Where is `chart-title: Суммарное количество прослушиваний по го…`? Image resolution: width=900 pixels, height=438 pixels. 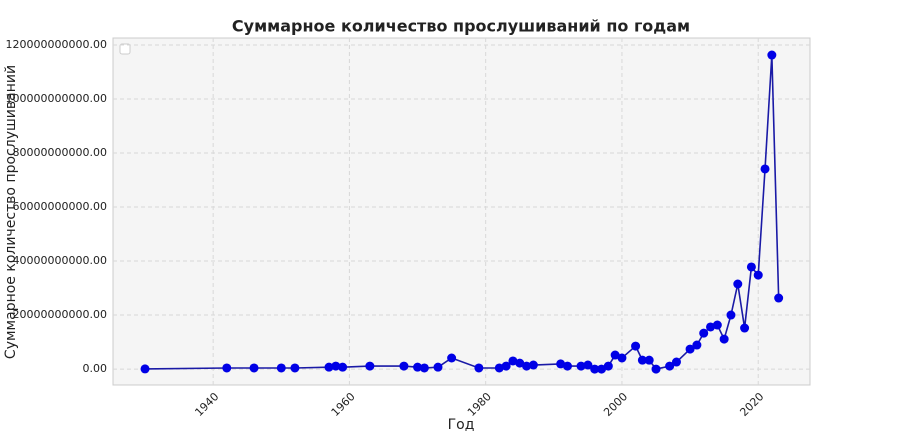
chart-title: Суммарное количество прослушиваний по го… is located at coordinates (461, 26).